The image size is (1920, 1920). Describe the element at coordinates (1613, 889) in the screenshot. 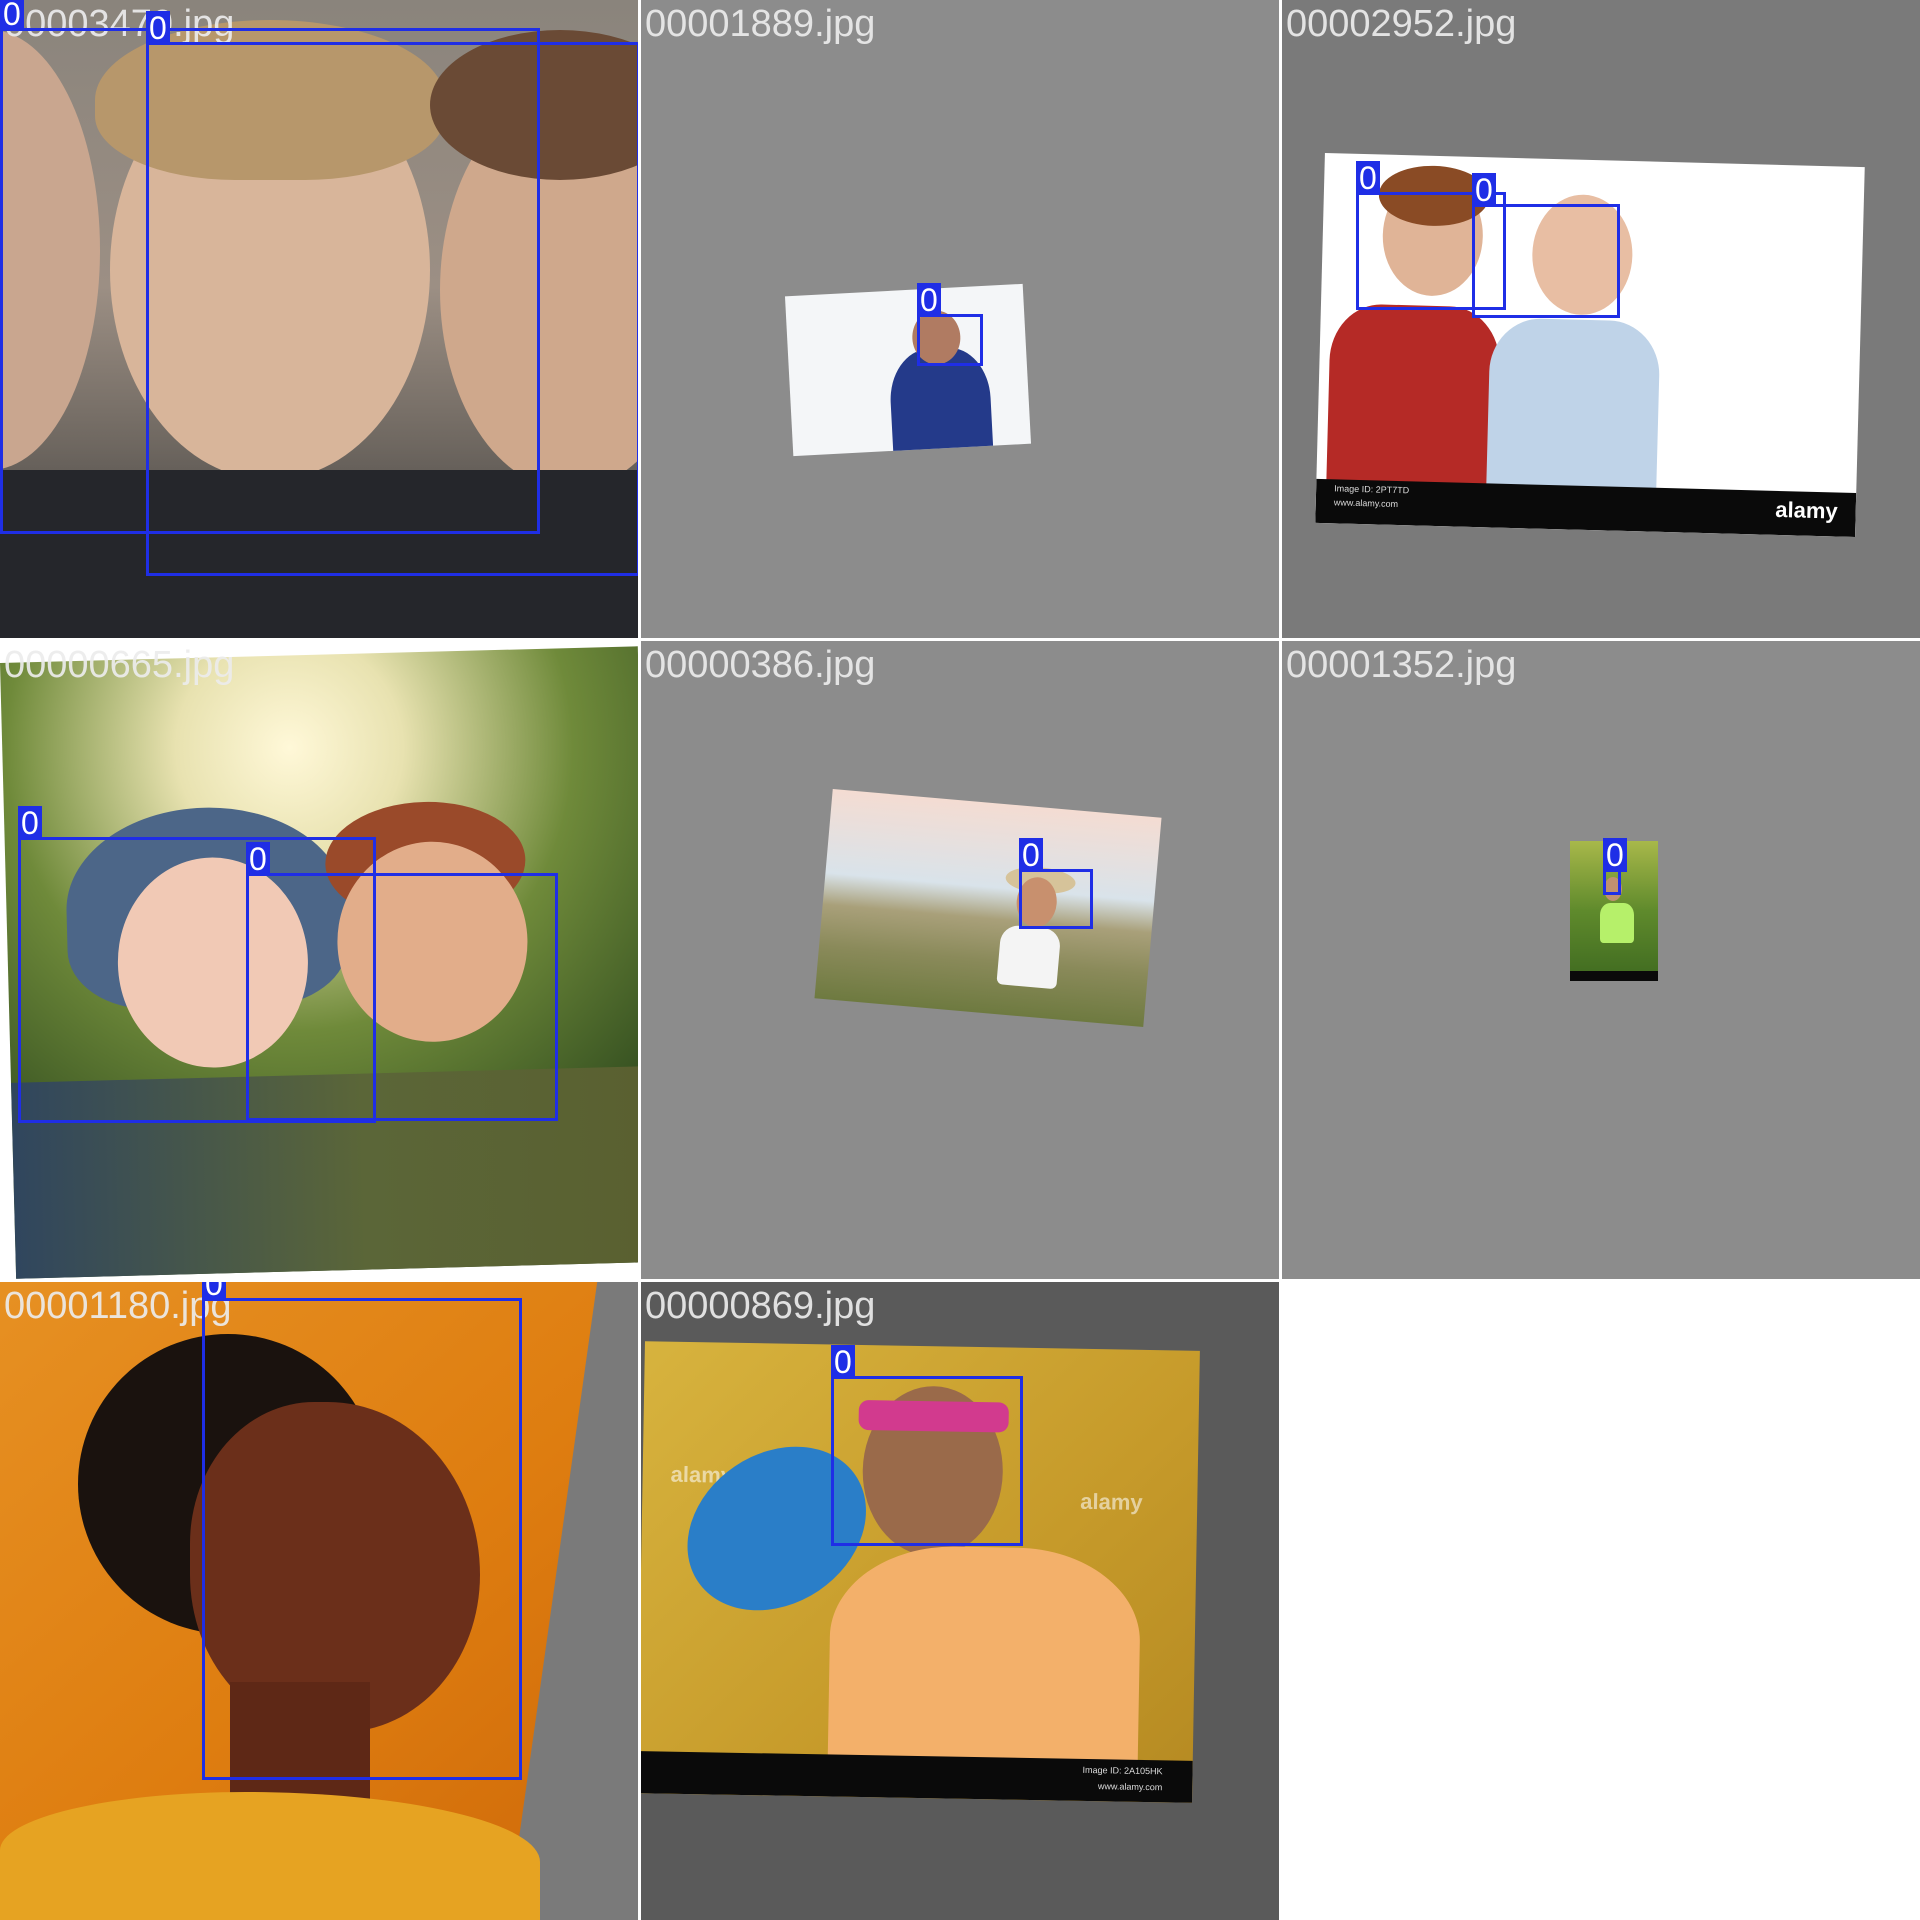

I see `person-head` at that location.